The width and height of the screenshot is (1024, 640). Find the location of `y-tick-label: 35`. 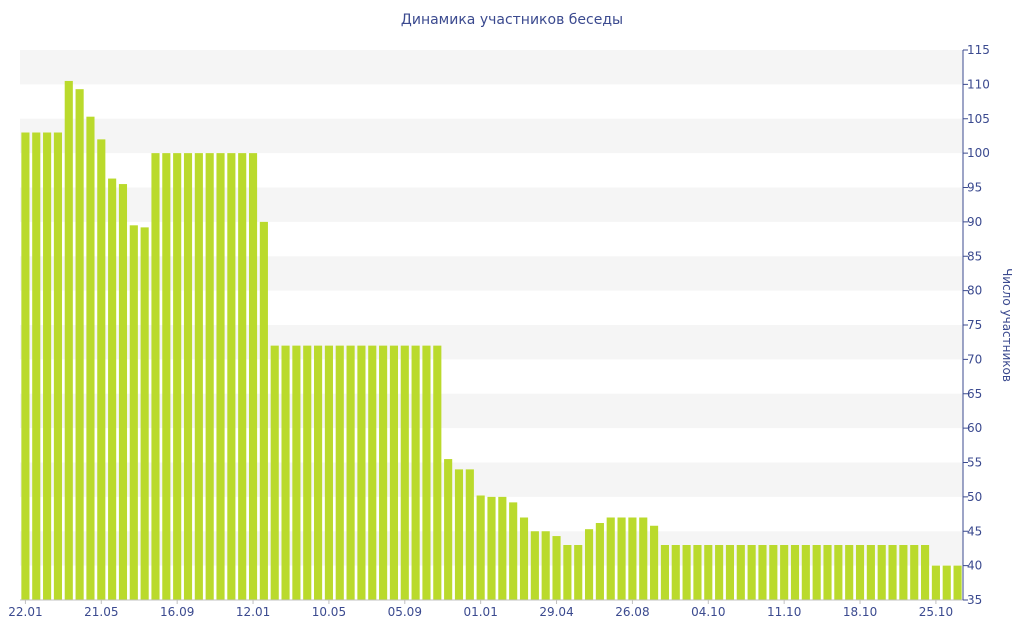

y-tick-label: 35 is located at coordinates (974, 600).